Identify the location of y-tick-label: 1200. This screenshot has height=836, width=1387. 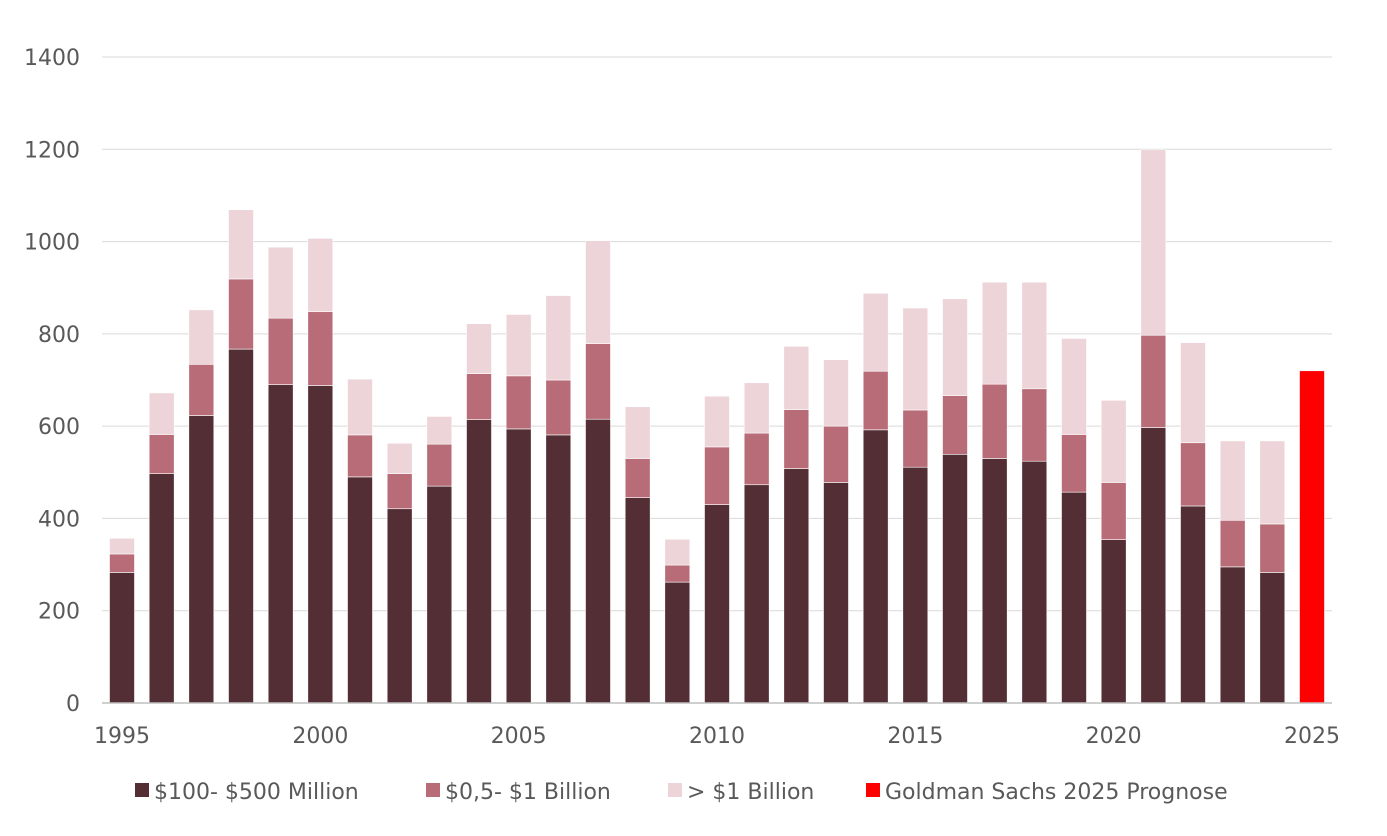
(52, 150).